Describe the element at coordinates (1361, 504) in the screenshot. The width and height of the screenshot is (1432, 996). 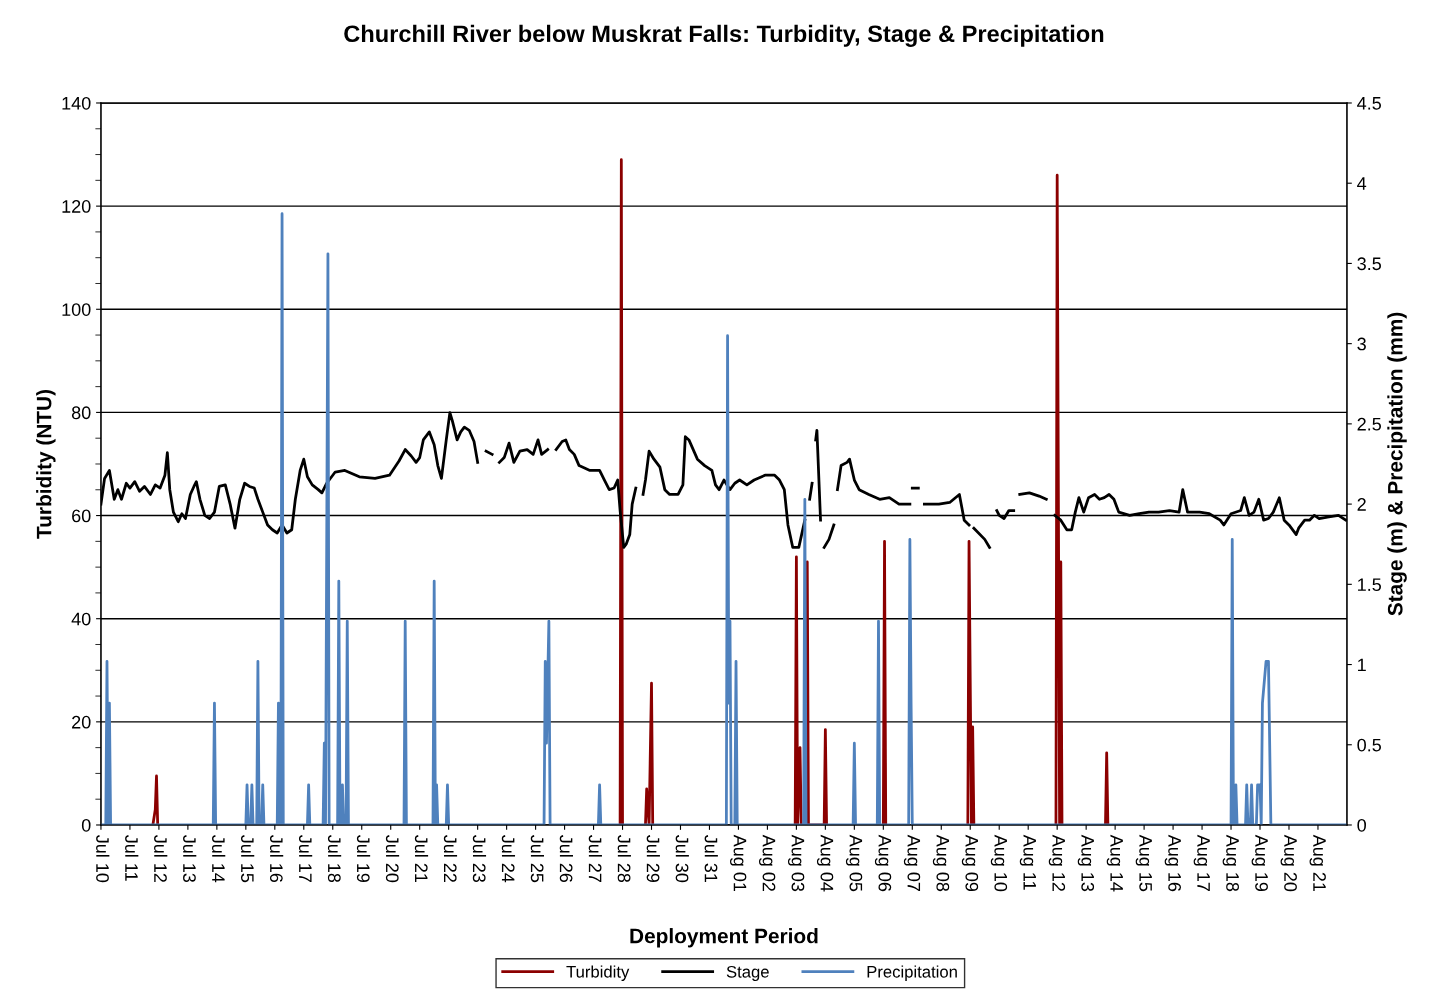
I see `y2-tick-label: 2` at that location.